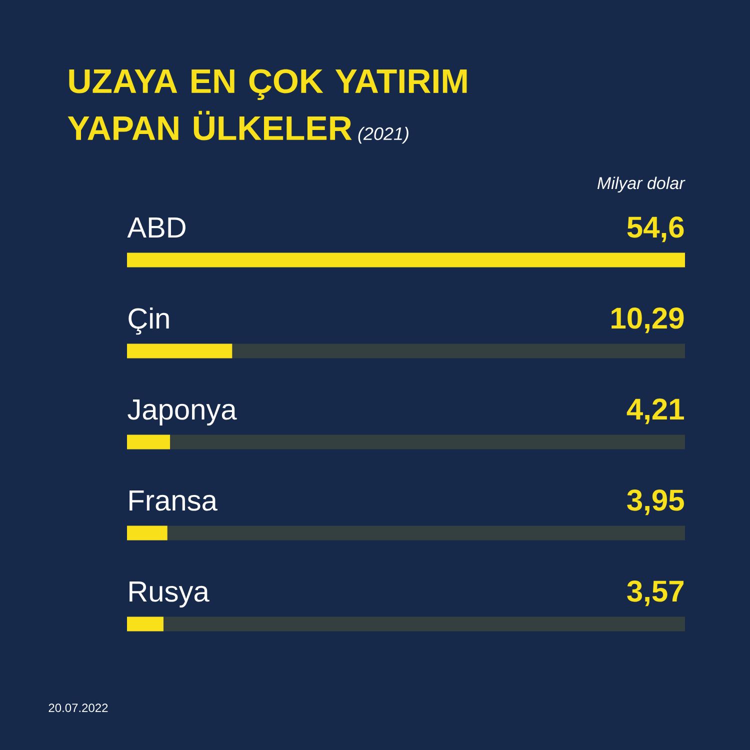 The image size is (750, 750). I want to click on data-label: 54,6, so click(655, 229).